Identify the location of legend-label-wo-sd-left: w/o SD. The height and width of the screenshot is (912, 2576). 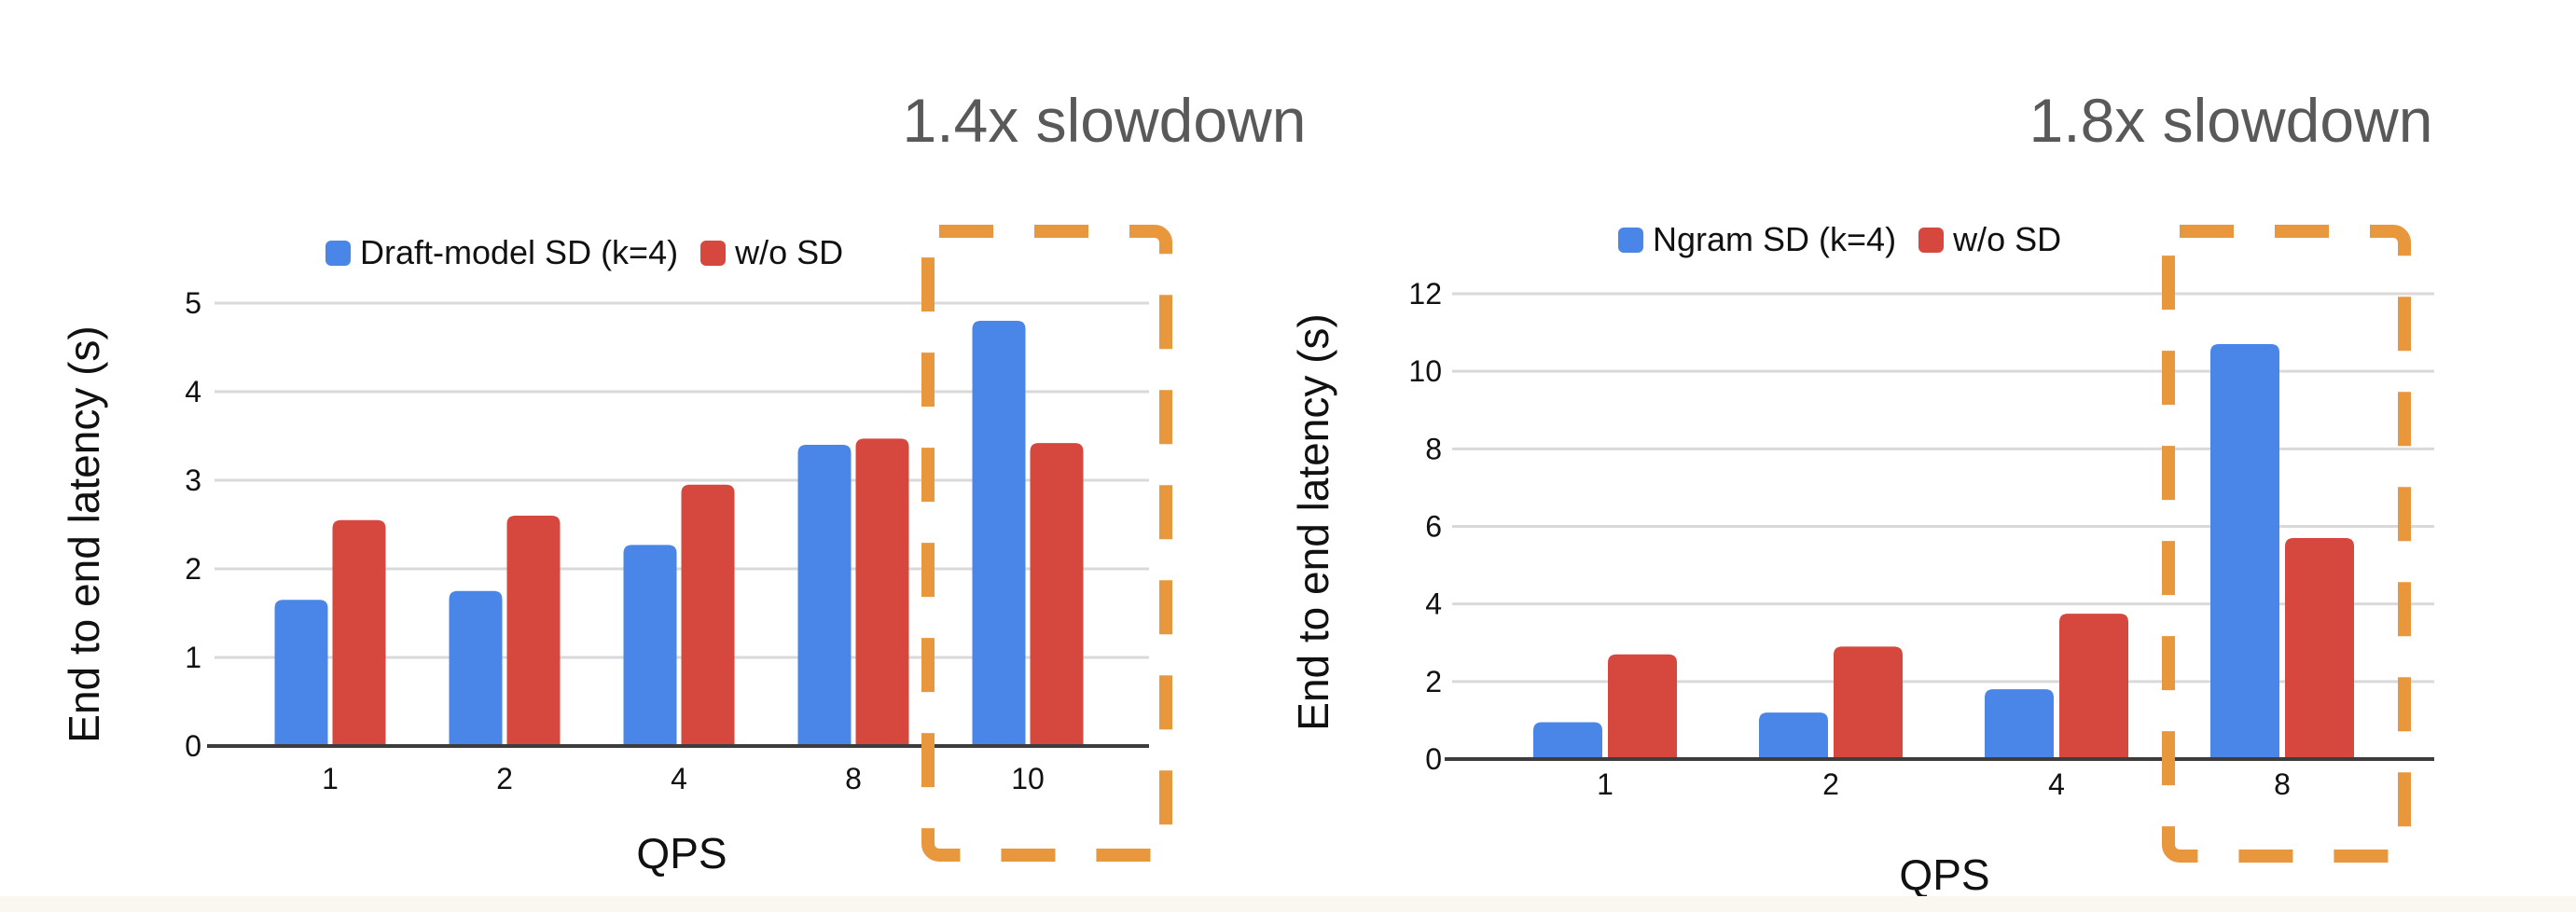
(789, 252).